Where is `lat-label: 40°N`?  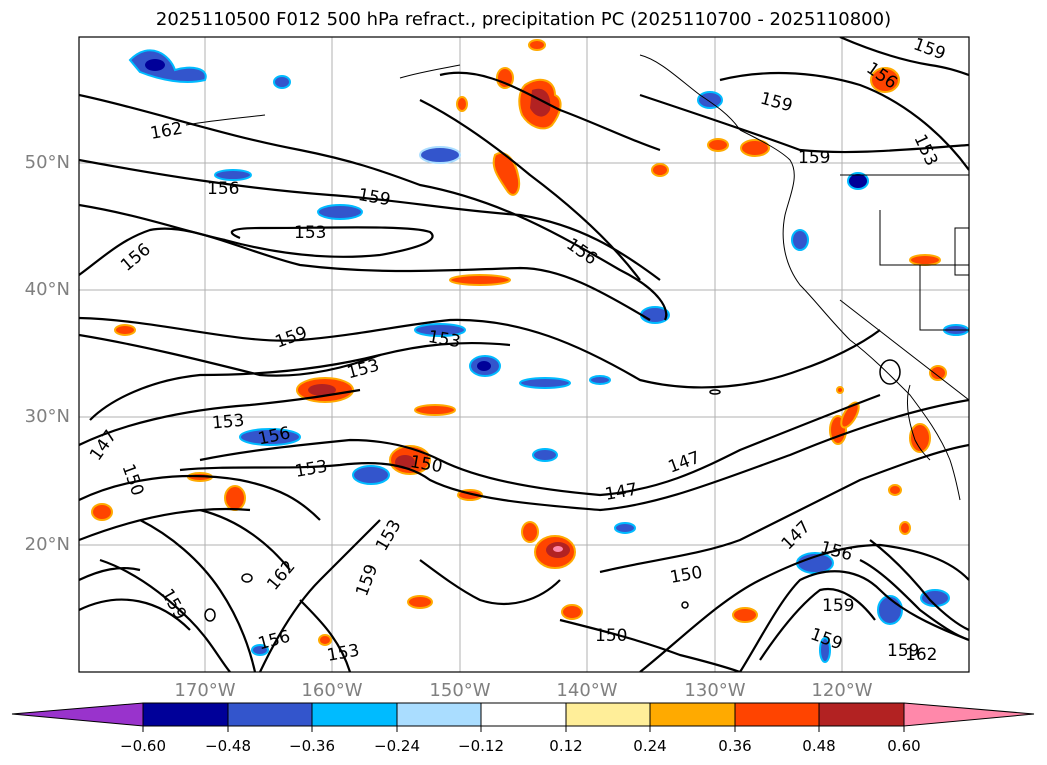
lat-label: 40°N is located at coordinates (47, 289).